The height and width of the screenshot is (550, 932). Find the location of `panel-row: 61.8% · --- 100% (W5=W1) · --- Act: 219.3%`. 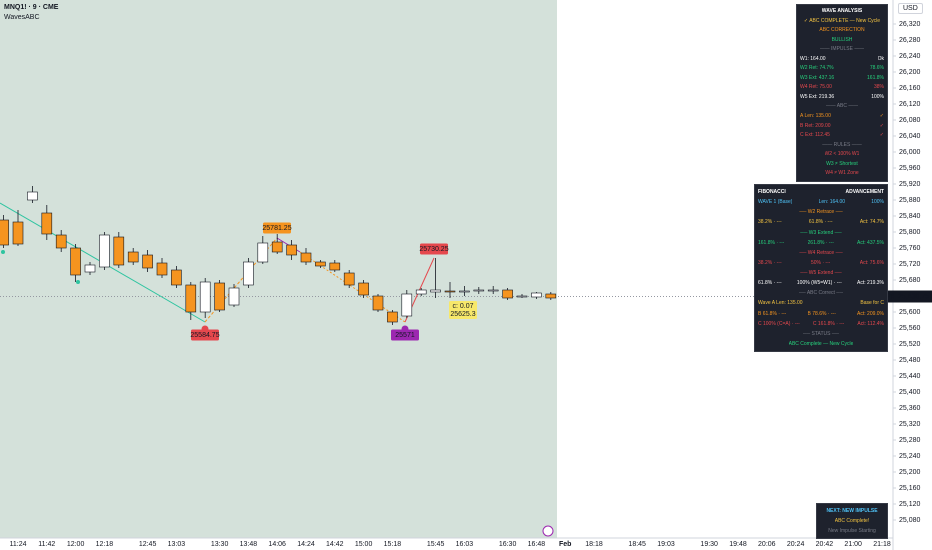

panel-row: 61.8% · --- 100% (W5=W1) · --- Act: 219.3% is located at coordinates (821, 283).